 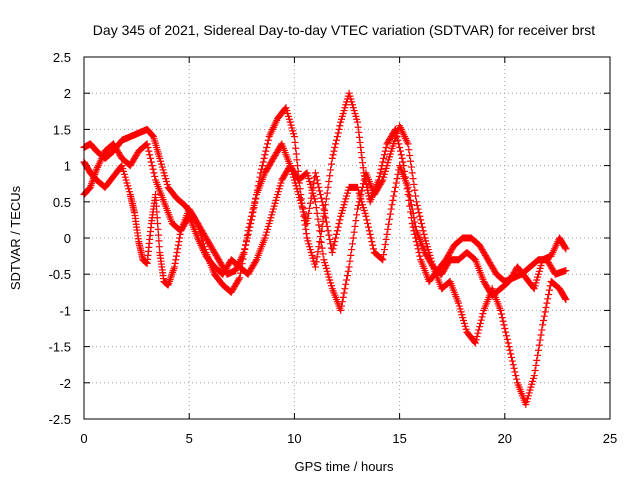 What do you see at coordinates (610, 438) in the screenshot?
I see `x-tick-label: 25` at bounding box center [610, 438].